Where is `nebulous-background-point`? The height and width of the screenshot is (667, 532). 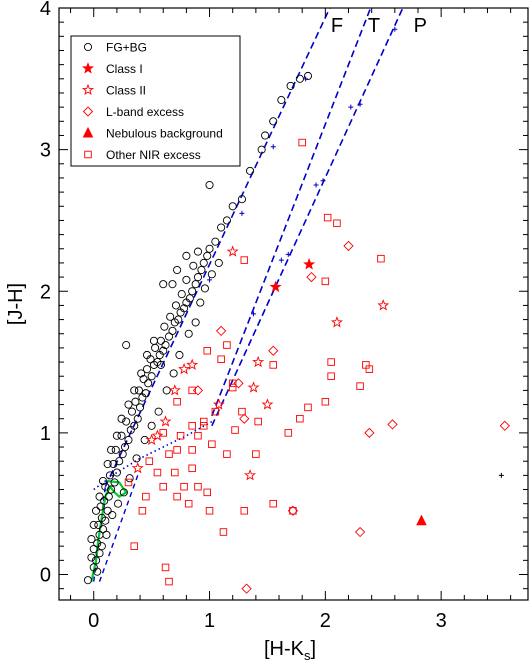 nebulous-background-point is located at coordinates (421, 520).